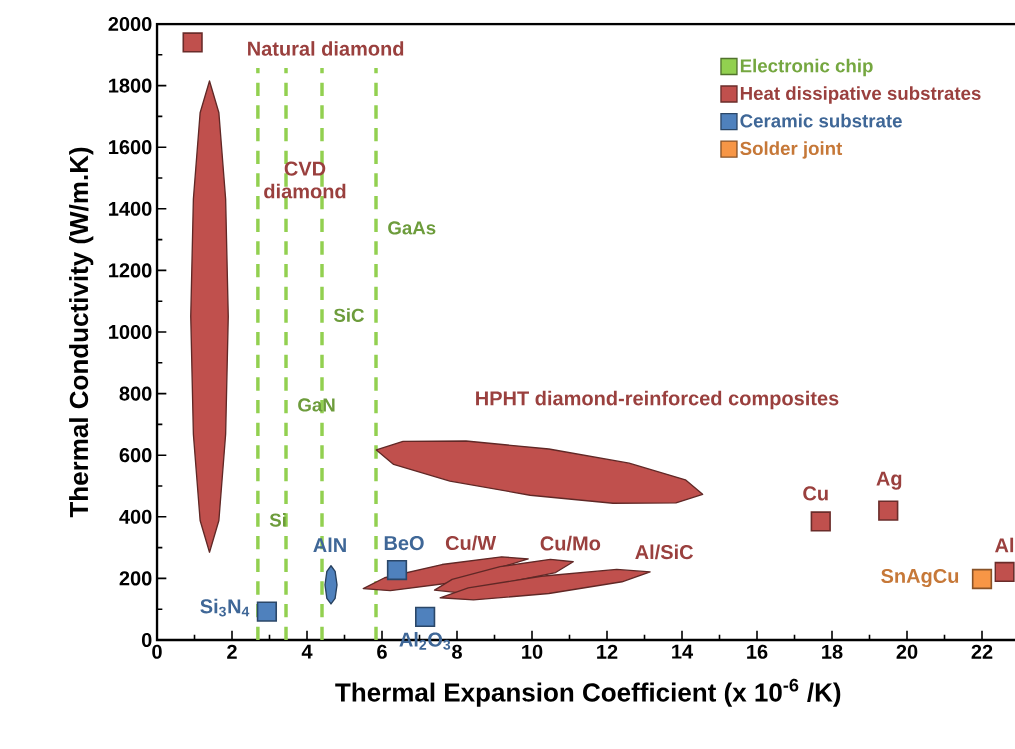 The image size is (1015, 749). Describe the element at coordinates (307, 651) in the screenshot. I see `x-tick-label: 4` at that location.